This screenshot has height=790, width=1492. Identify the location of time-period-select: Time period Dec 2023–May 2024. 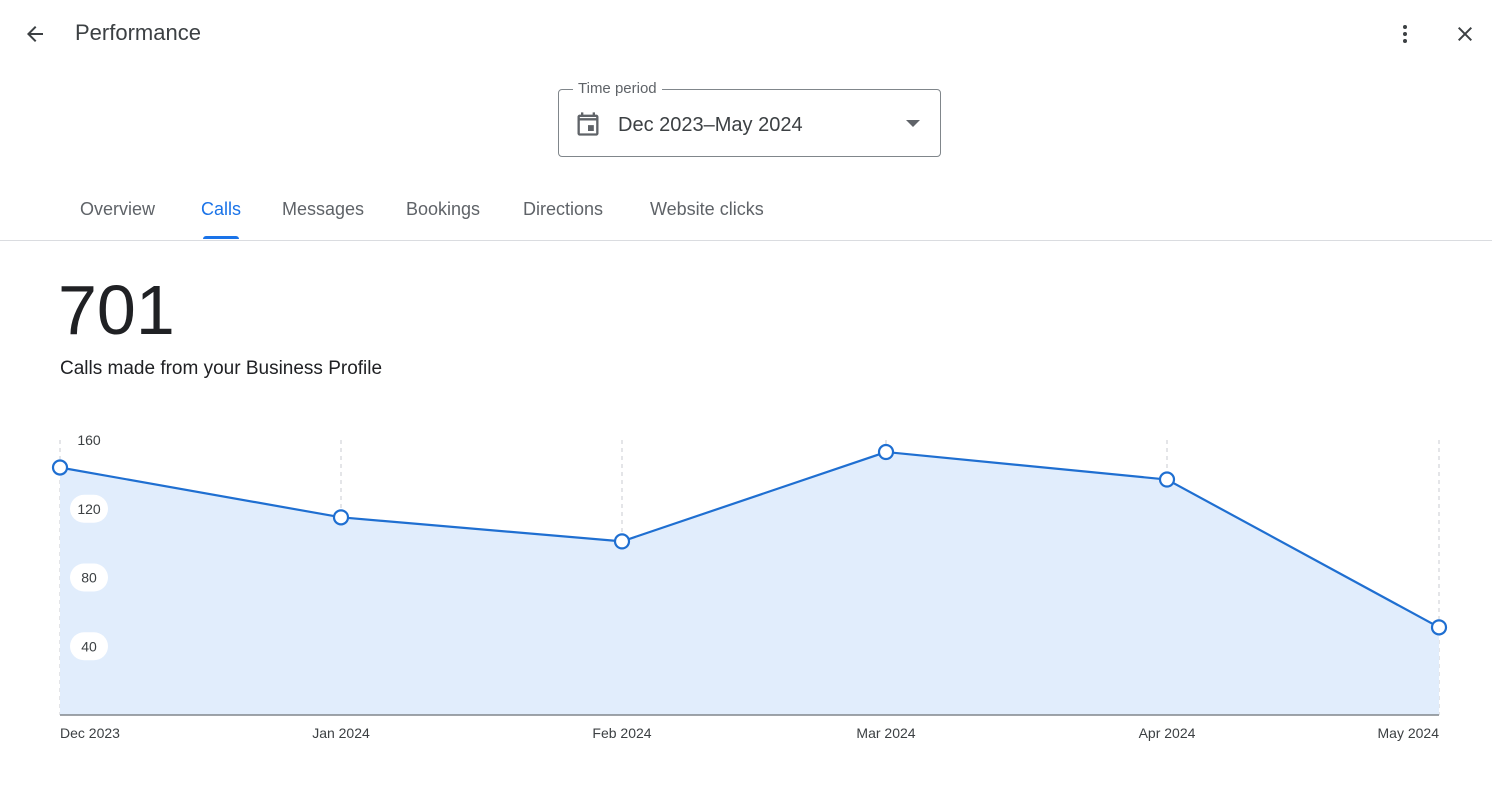
(749, 118).